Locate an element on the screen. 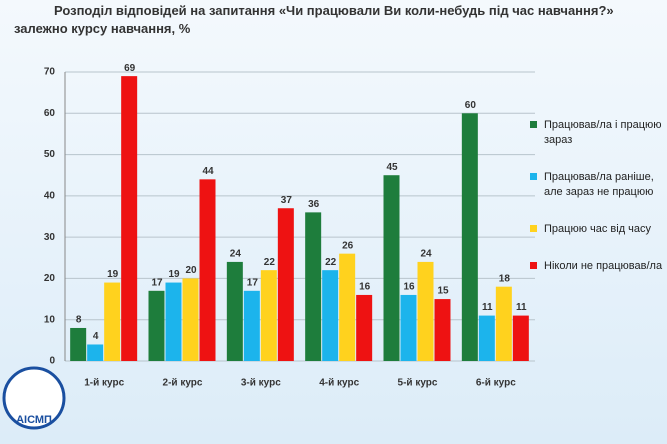 The height and width of the screenshot is (444, 667). x-tick-label: 1-й курс is located at coordinates (104, 383).